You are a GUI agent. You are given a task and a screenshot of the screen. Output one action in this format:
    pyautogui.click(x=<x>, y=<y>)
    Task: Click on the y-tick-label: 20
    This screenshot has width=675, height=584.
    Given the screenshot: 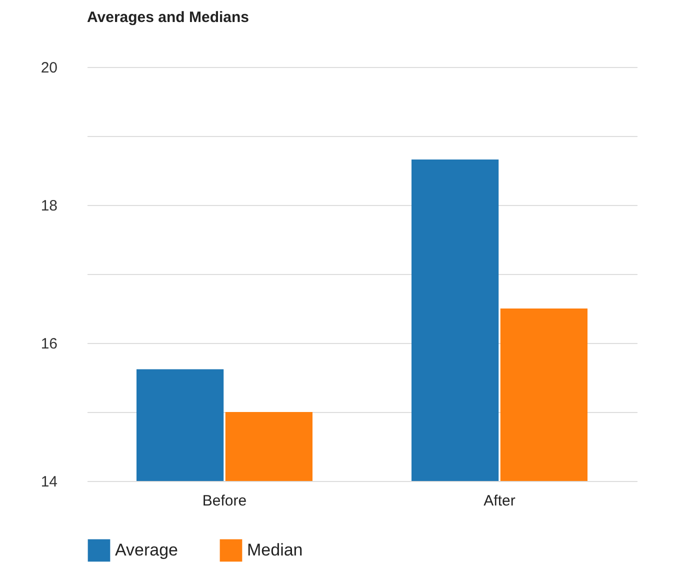 What is the action you would take?
    pyautogui.click(x=49, y=68)
    